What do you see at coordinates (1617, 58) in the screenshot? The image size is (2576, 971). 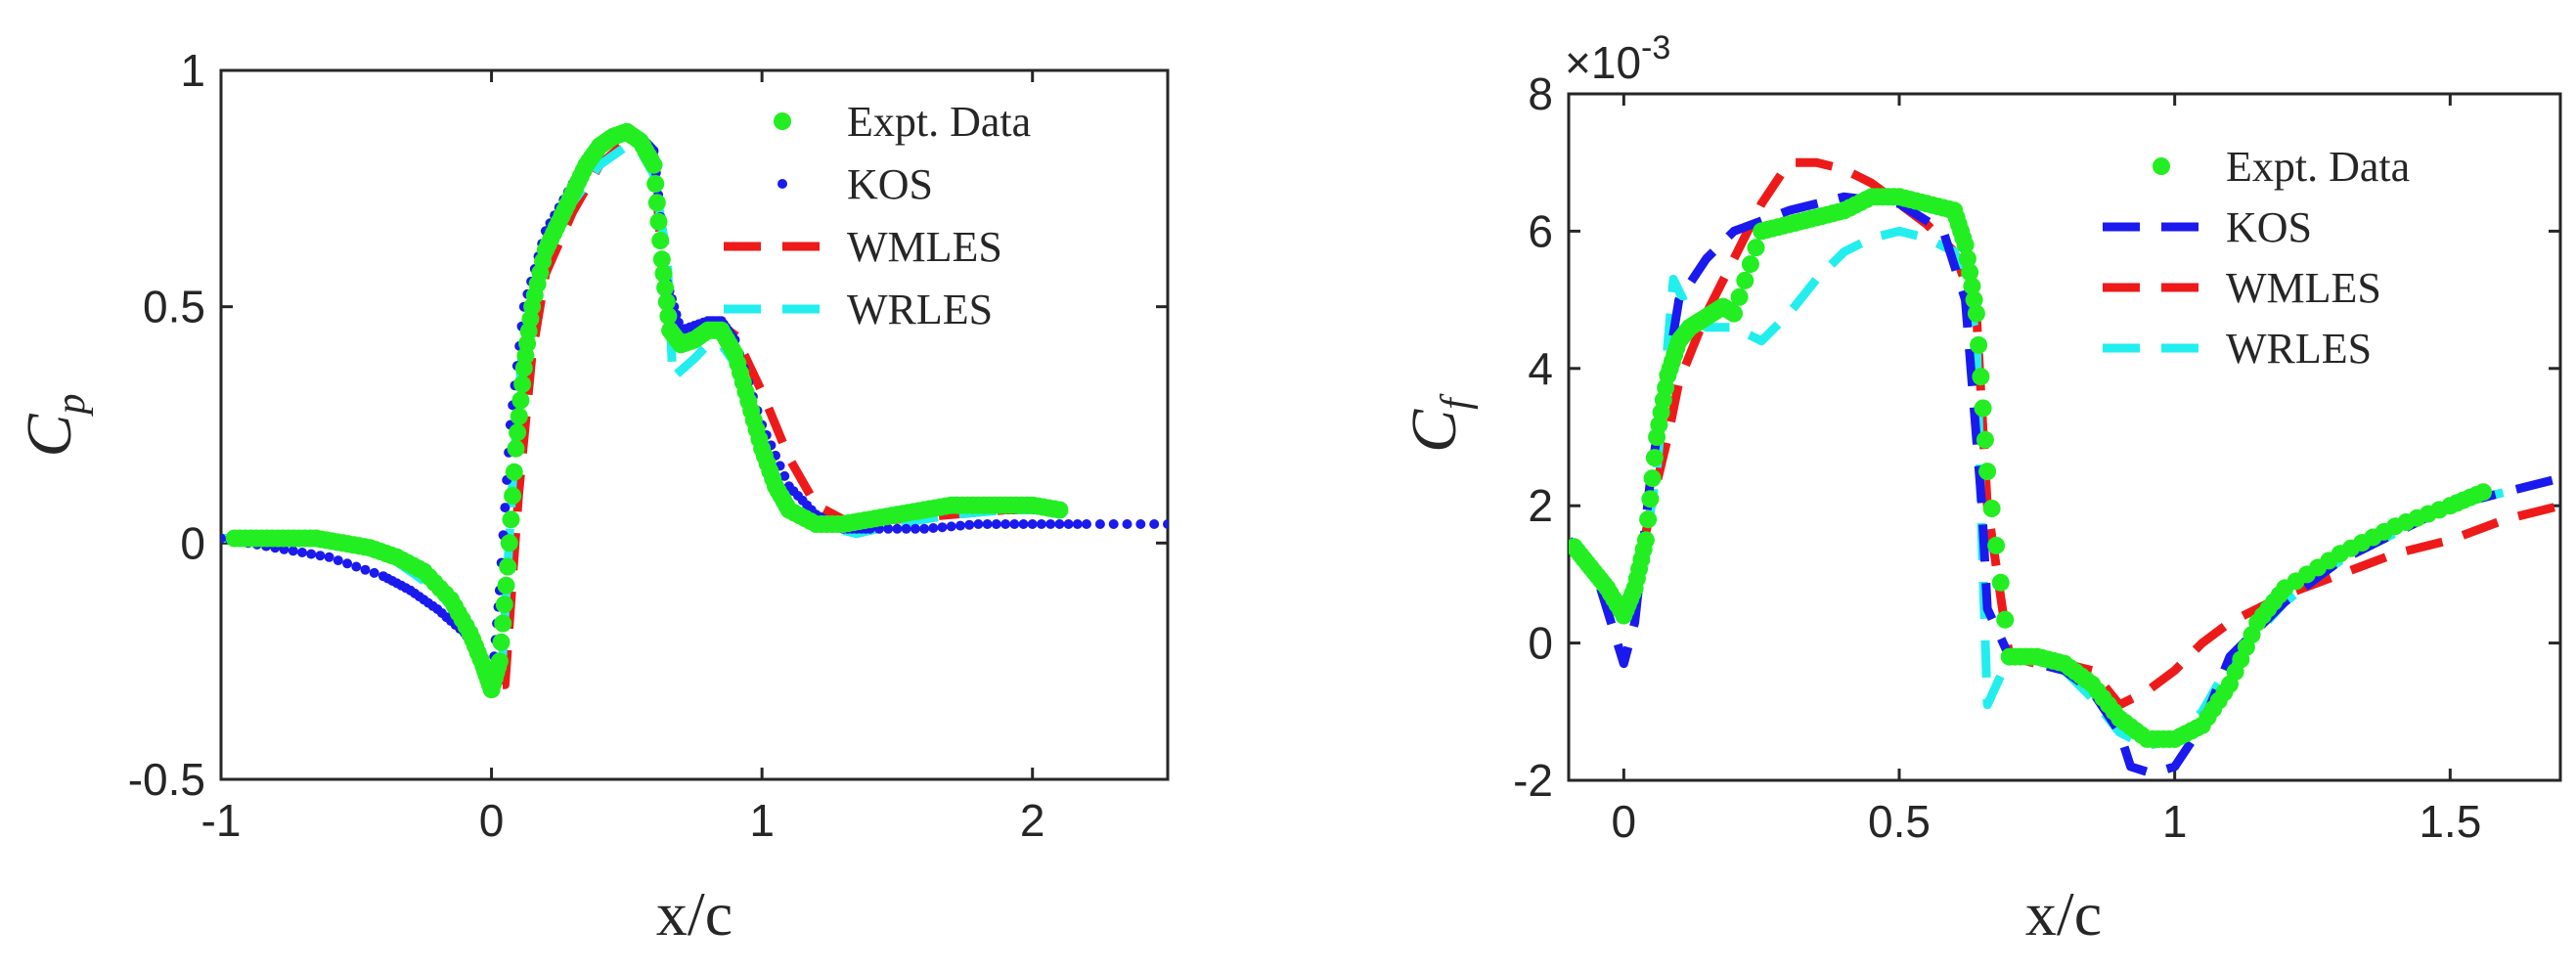 I see `cf-exponent-label: ×10⁻³` at bounding box center [1617, 58].